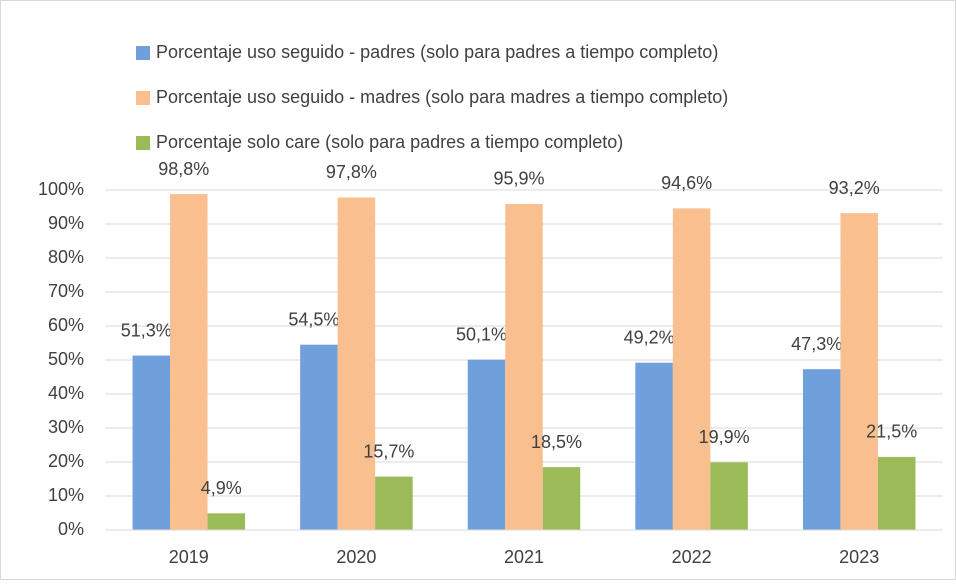 Image resolution: width=956 pixels, height=585 pixels. Describe the element at coordinates (481, 334) in the screenshot. I see `data-label: 50,1%` at that location.